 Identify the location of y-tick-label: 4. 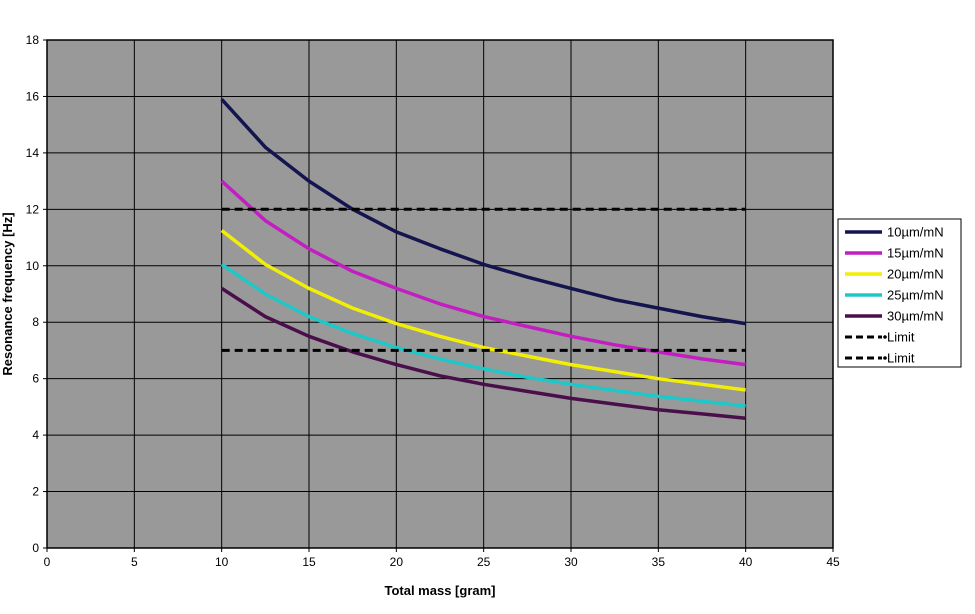
(35, 435).